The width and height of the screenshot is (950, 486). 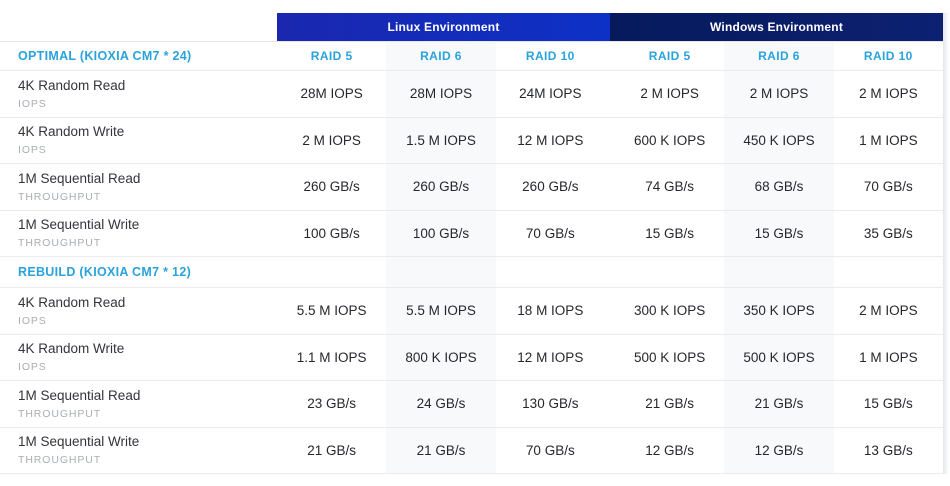 I want to click on windows-values-group: 500 K IOPS 500 K IOPS 1 M IOPS, so click(x=779, y=357).